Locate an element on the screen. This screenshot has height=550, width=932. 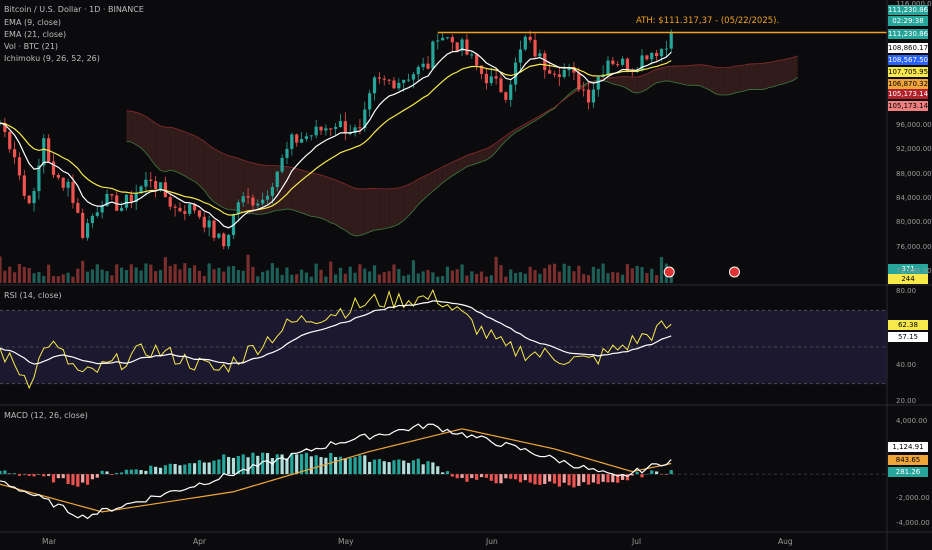
legend-ichimoku: Ichimoku (9, 26, 52, 26) is located at coordinates (52, 58).